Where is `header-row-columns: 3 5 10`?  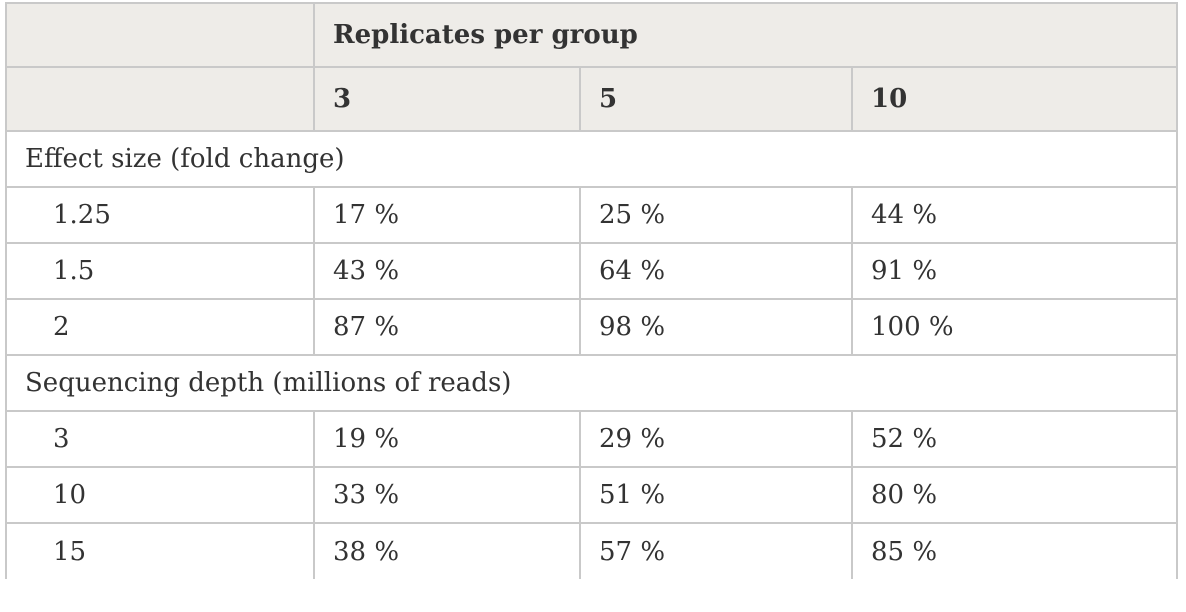
header-row-columns: 3 5 10 is located at coordinates (592, 99).